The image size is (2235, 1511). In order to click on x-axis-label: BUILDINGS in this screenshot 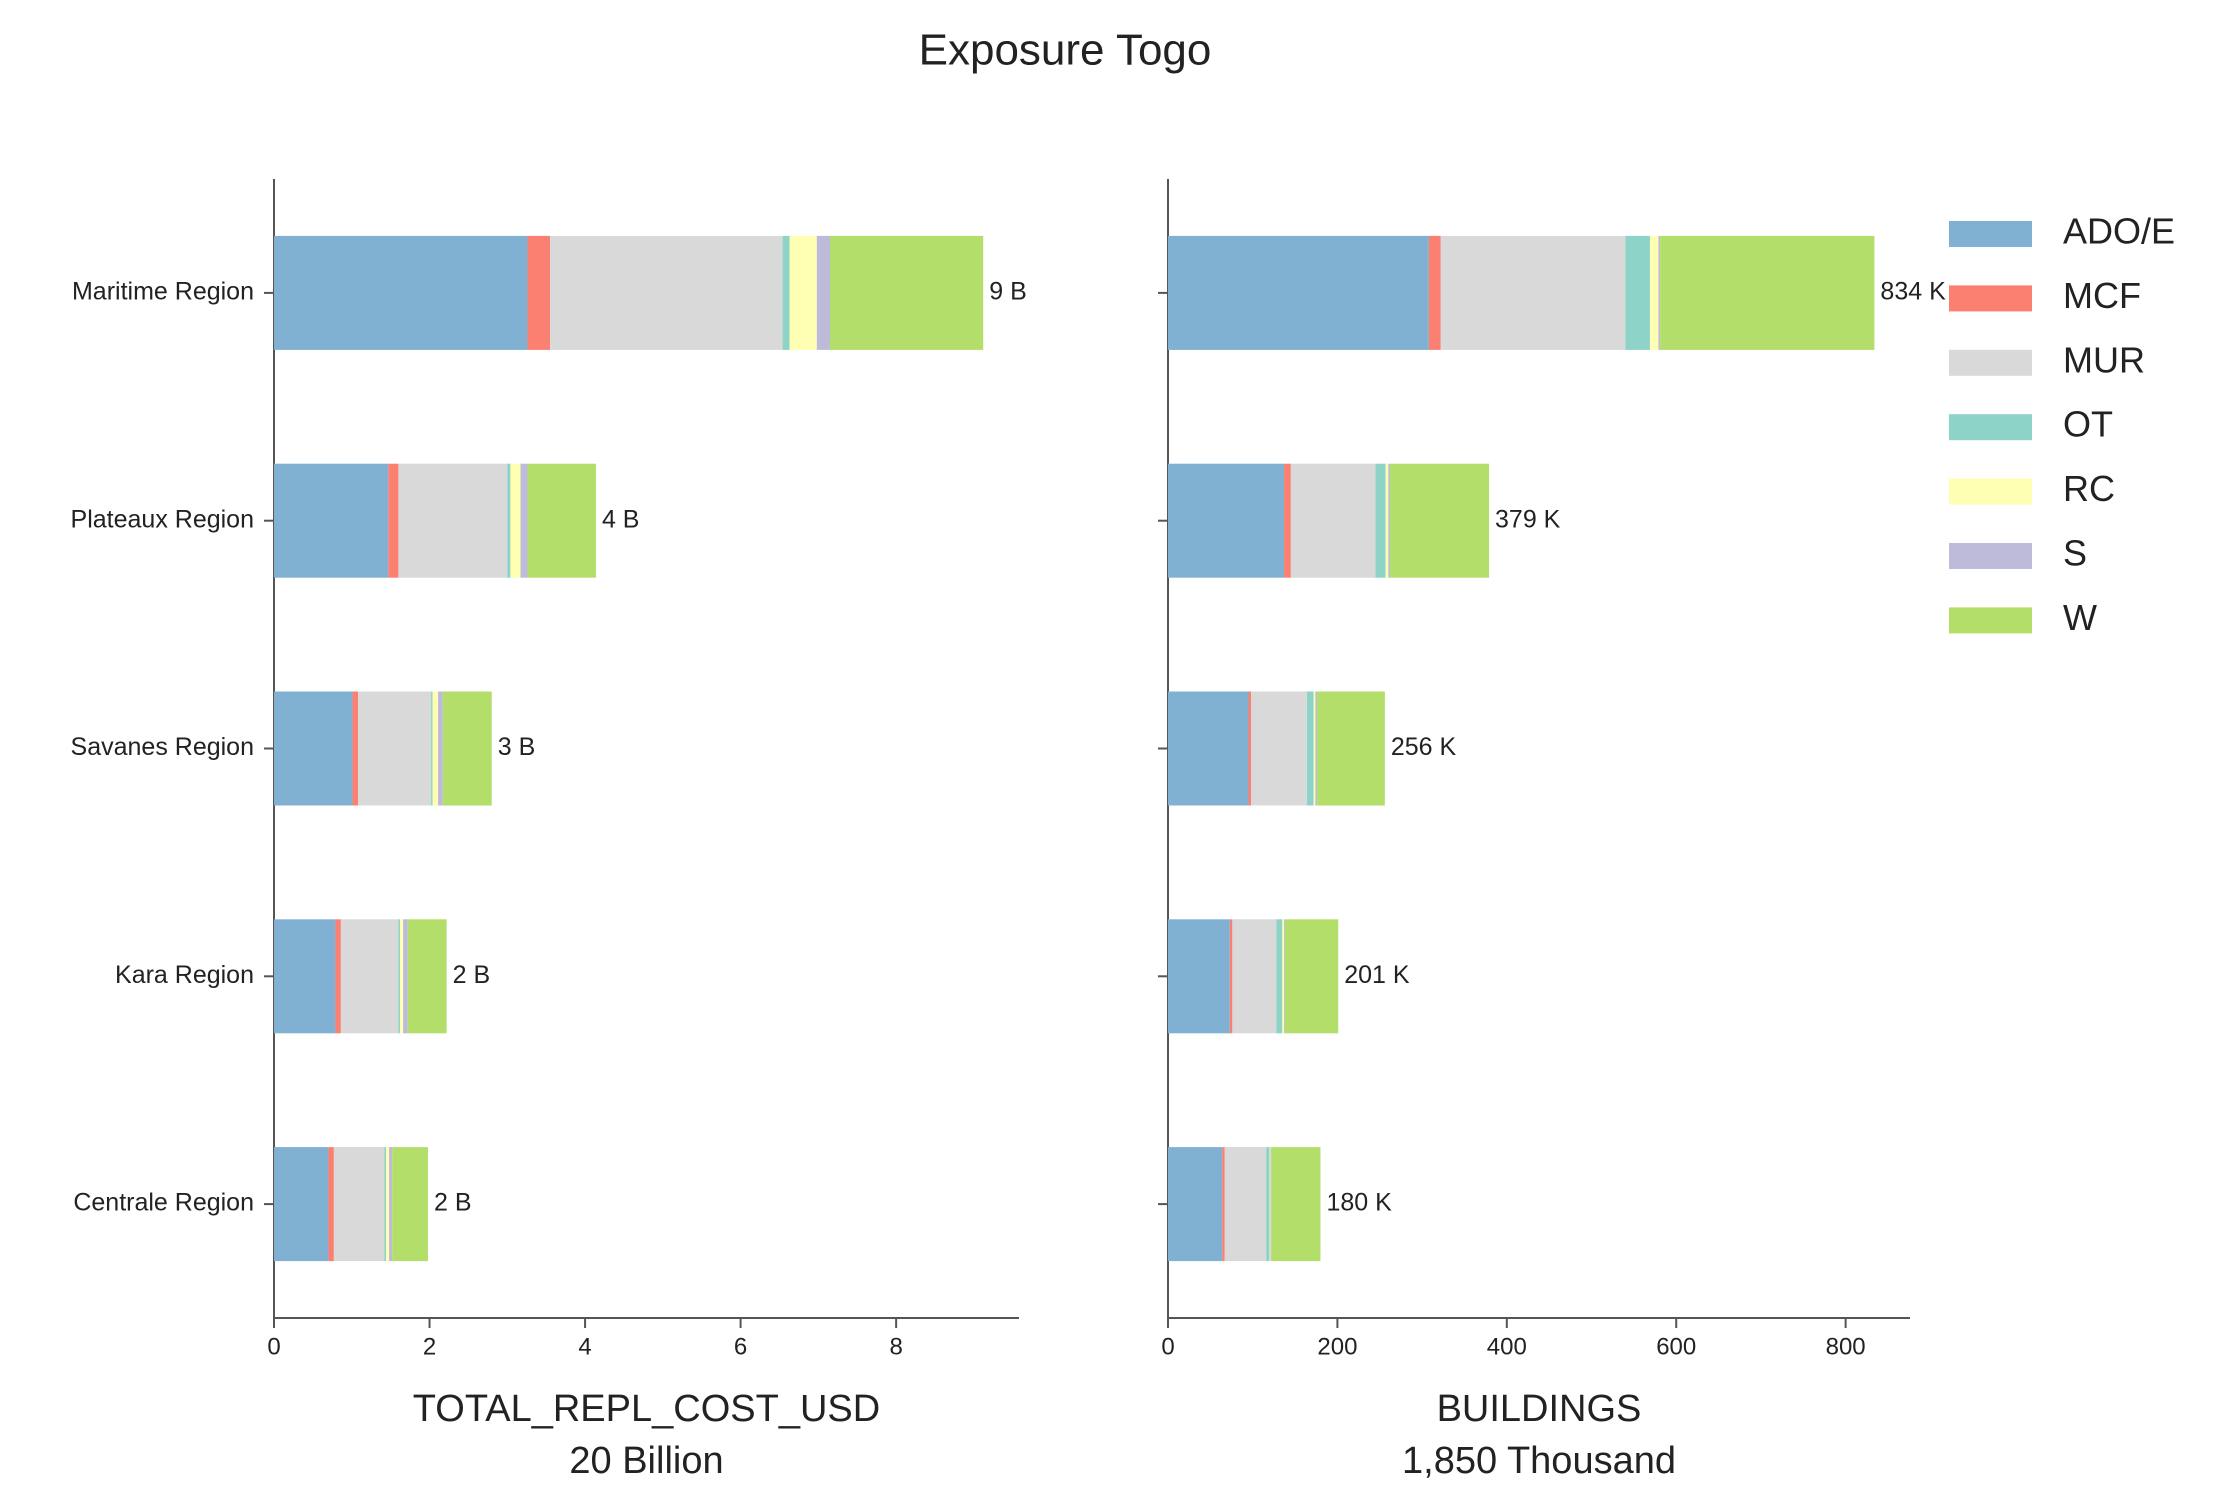, I will do `click(1539, 1409)`.